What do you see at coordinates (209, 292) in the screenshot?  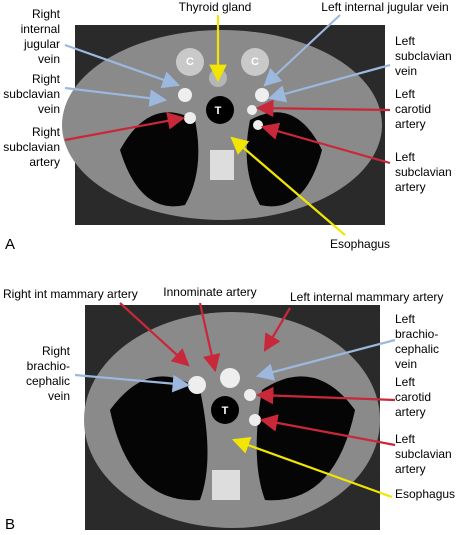 I see `structure-label: Innominate artery` at bounding box center [209, 292].